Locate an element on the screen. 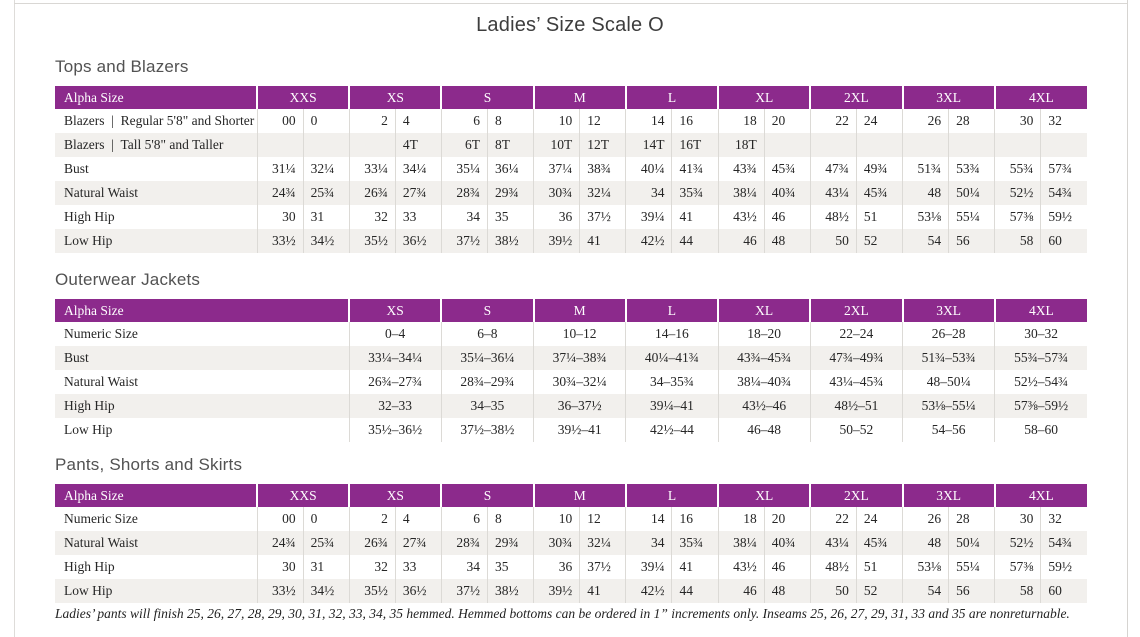 The image size is (1140, 637). page-edge-left is located at coordinates (14, 318).